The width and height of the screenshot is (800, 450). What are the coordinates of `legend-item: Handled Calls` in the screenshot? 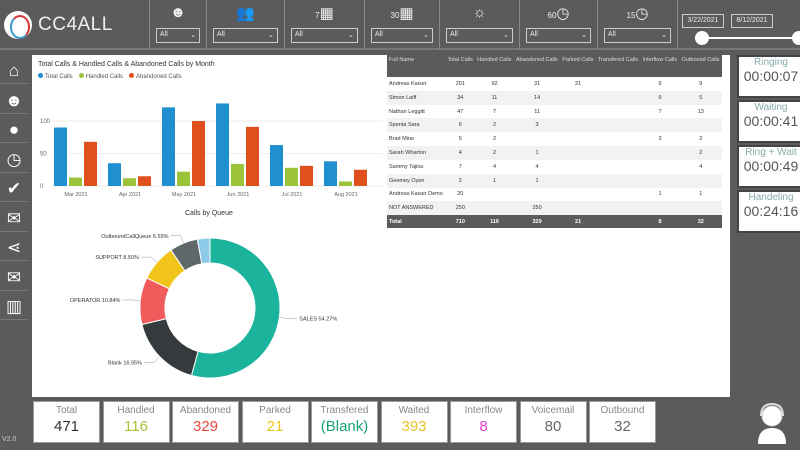 It's located at (100, 76).